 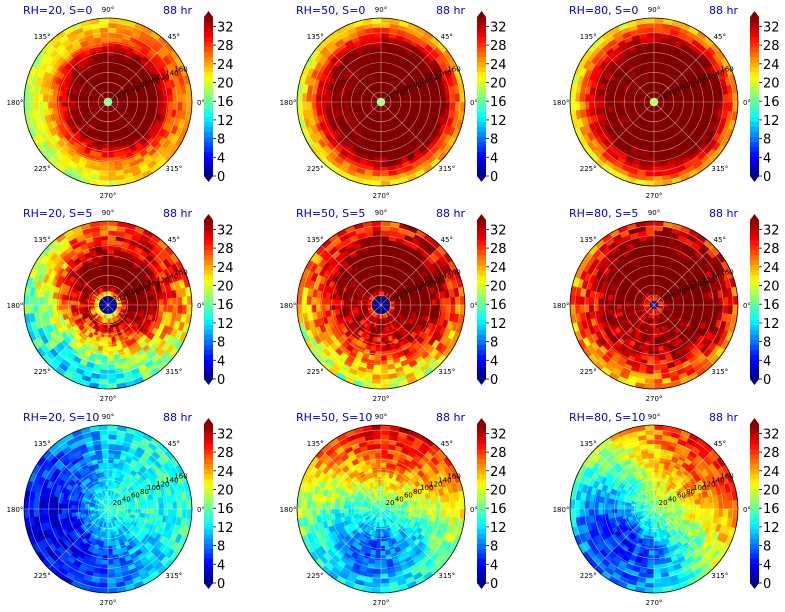 What do you see at coordinates (225, 65) in the screenshot?
I see `colorbar-tick-label: 24` at bounding box center [225, 65].